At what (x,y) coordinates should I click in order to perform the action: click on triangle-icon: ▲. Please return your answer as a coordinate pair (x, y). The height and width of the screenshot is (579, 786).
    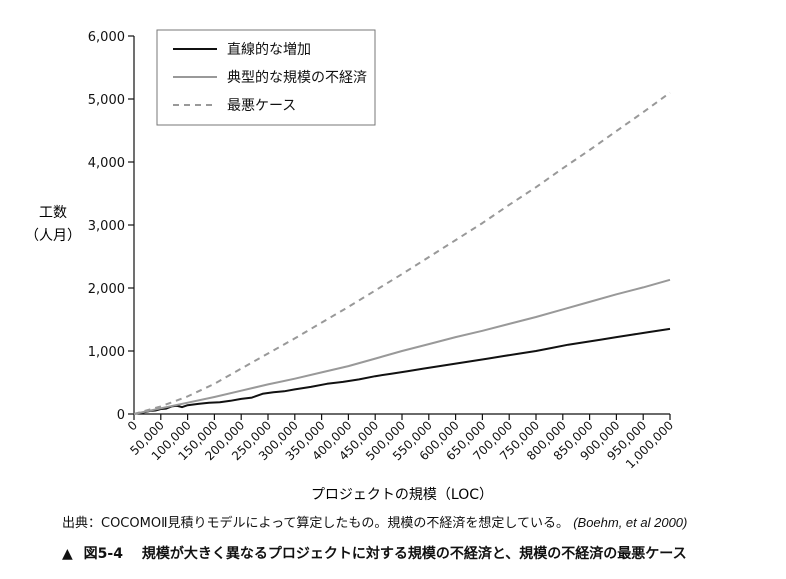
    Looking at the image, I should click on (67, 554).